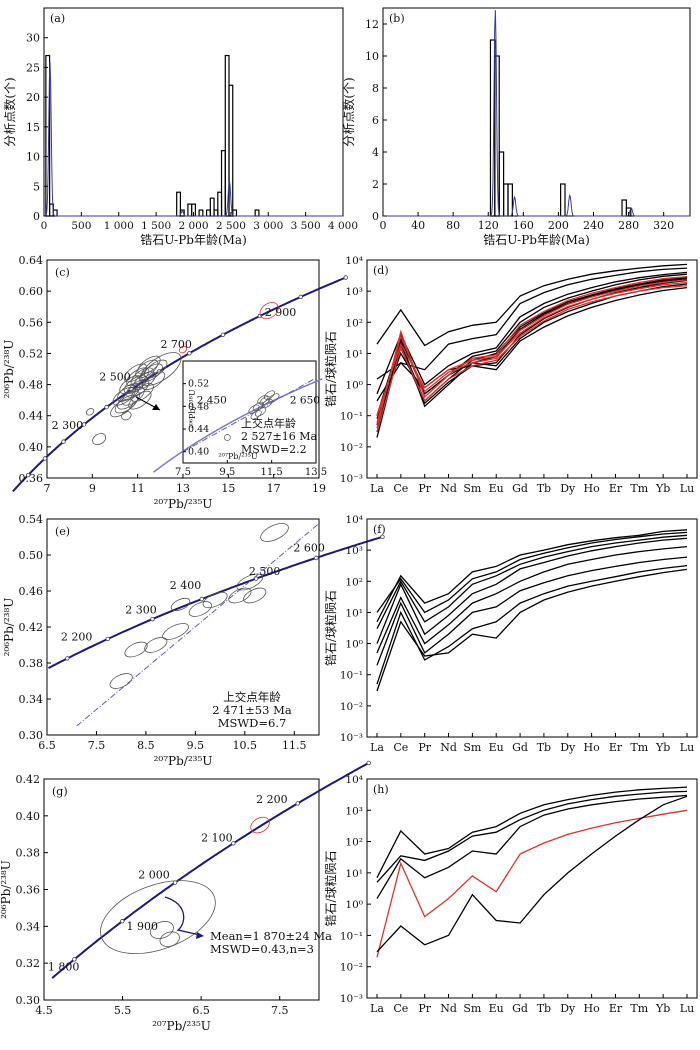  What do you see at coordinates (198, 384) in the screenshot?
I see `inset-y-tick-label: 0.52` at bounding box center [198, 384].